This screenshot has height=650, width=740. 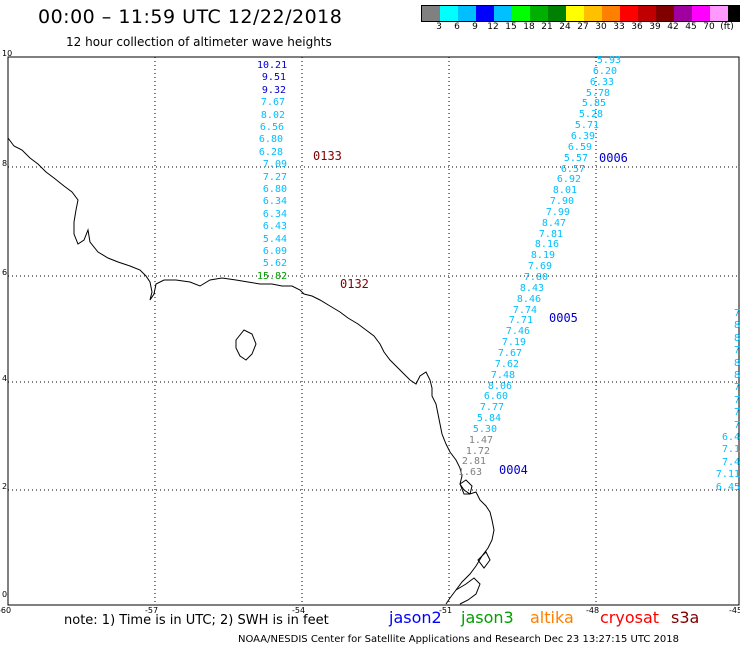 What do you see at coordinates (5, 378) in the screenshot?
I see `y-tick-label: 4` at bounding box center [5, 378].